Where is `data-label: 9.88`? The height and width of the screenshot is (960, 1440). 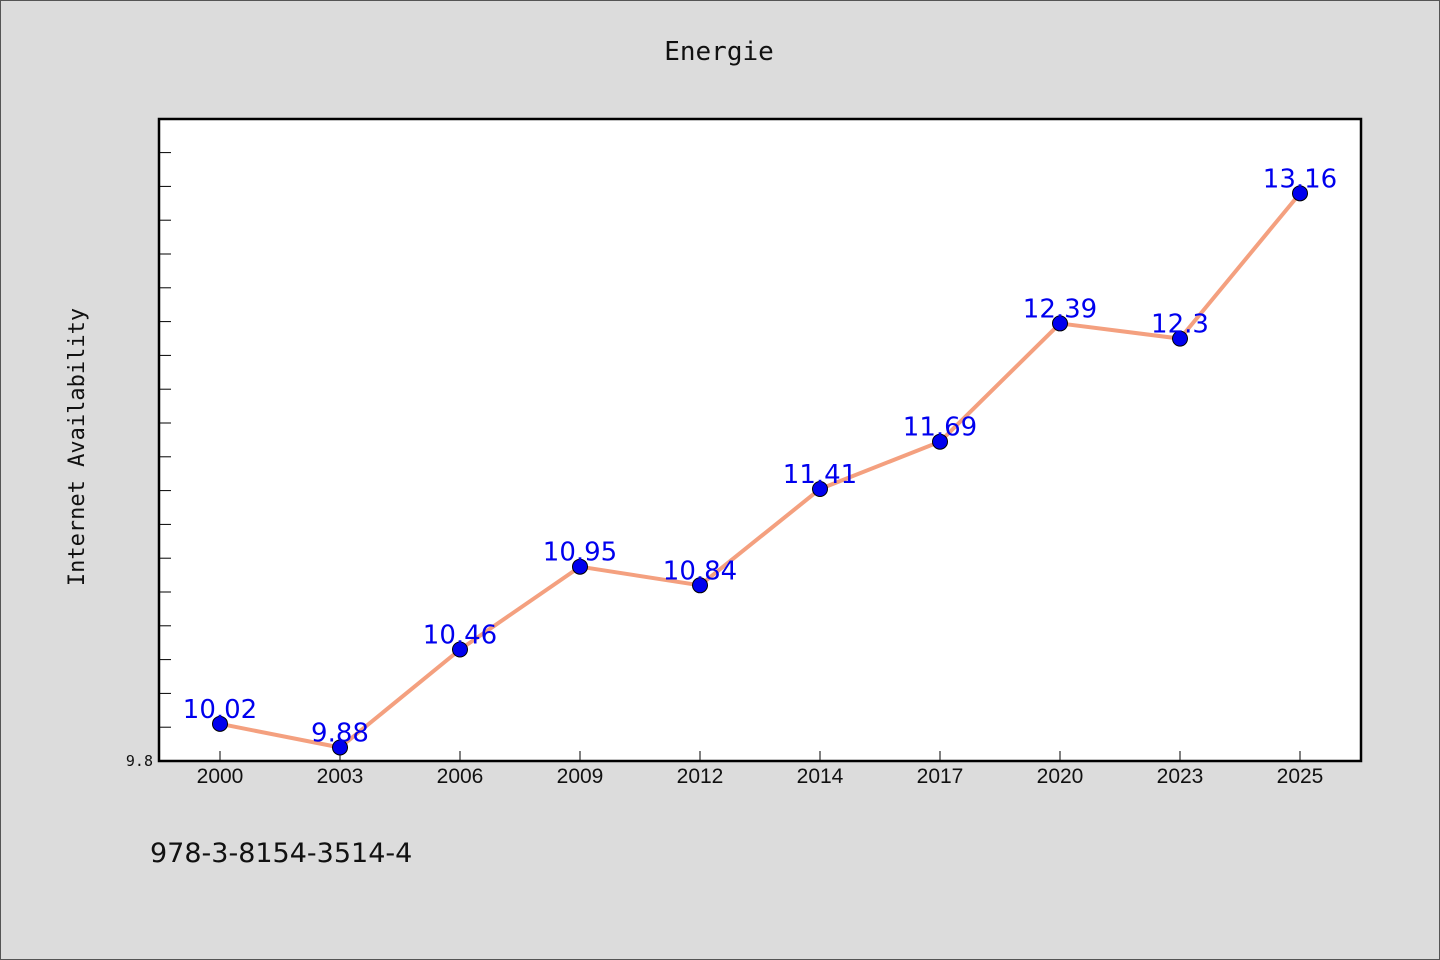
data-label: 9.88 is located at coordinates (340, 733).